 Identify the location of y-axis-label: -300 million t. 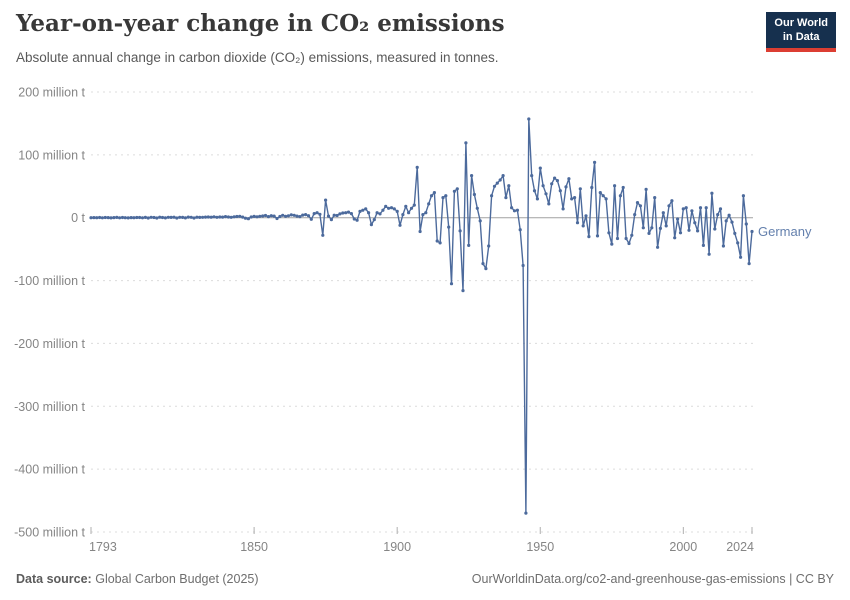
(49, 407).